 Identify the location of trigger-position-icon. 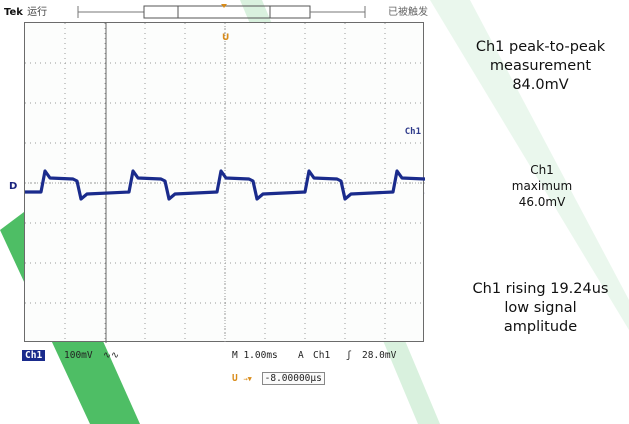
(224, 6).